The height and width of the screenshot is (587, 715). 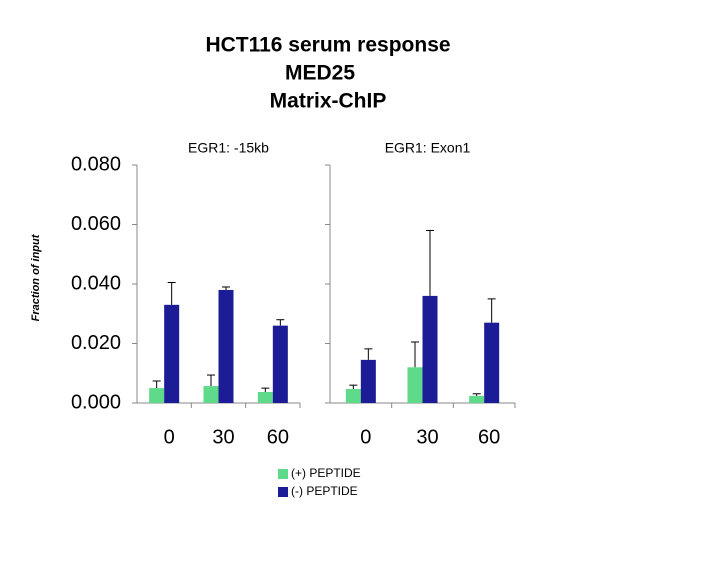 I want to click on chart-title: MED25, so click(x=320, y=73).